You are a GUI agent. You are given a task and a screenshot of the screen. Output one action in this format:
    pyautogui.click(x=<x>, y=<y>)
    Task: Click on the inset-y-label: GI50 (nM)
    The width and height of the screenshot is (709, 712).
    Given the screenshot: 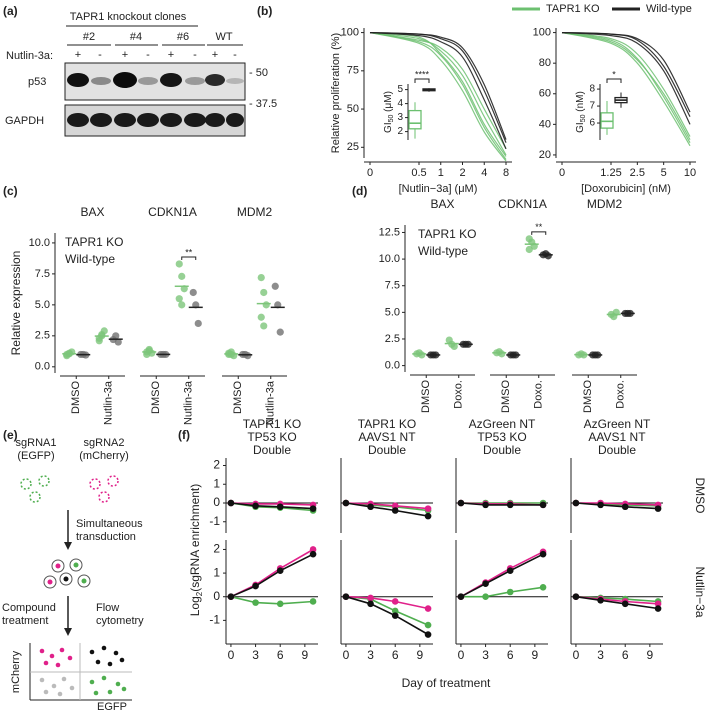 What is the action you would take?
    pyautogui.click(x=581, y=112)
    